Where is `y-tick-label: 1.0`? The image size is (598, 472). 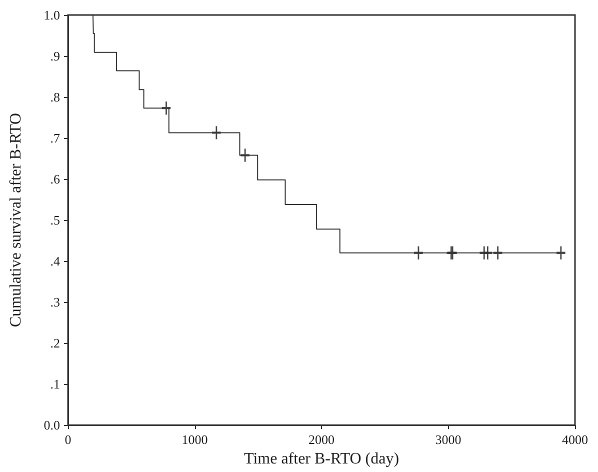
y-tick-label: 1.0 is located at coordinates (52, 15).